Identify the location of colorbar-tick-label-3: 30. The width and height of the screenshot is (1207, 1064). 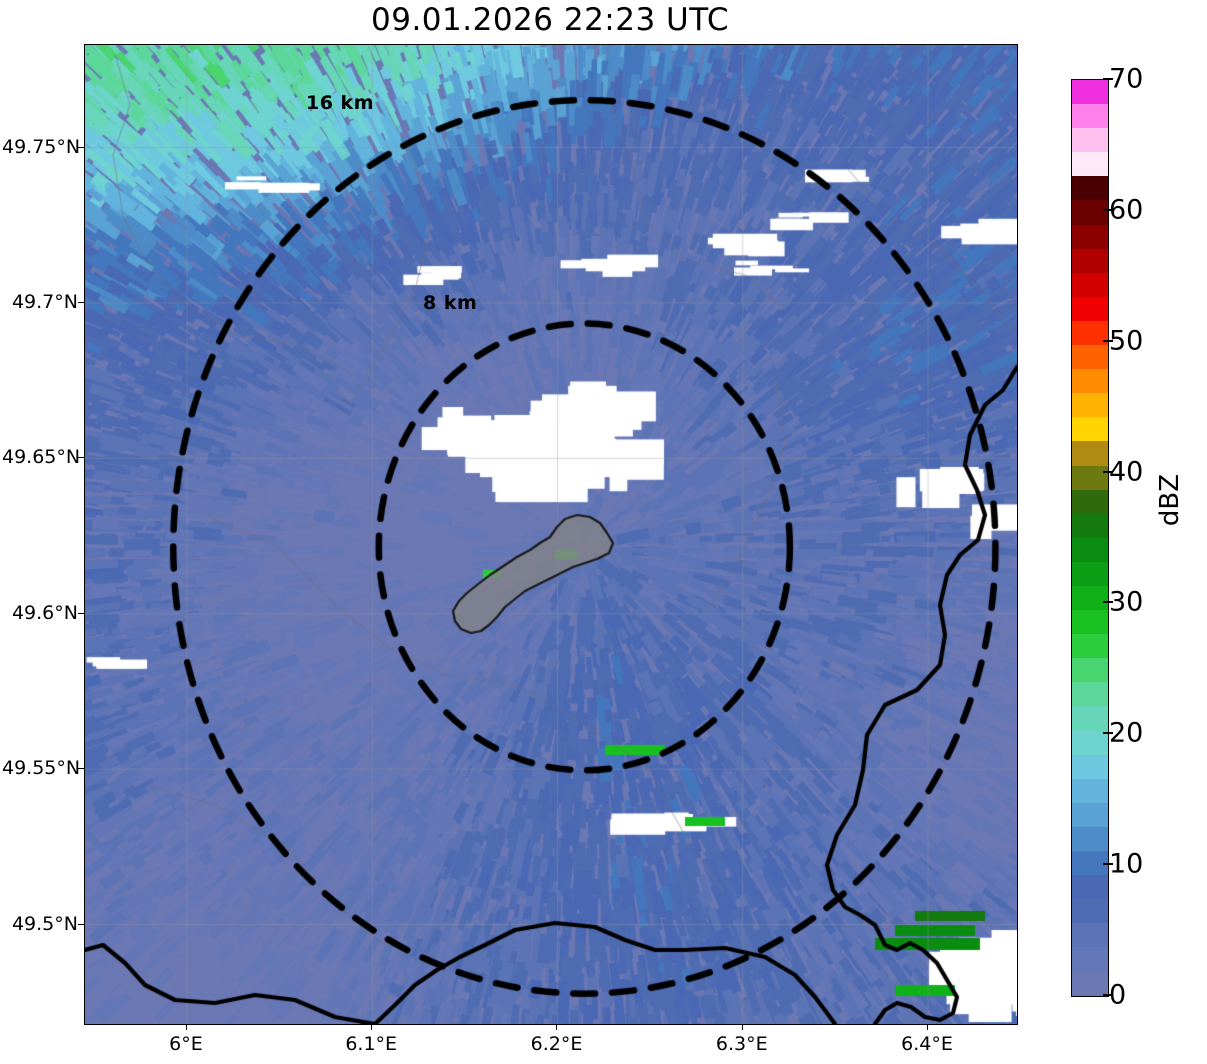
(1126, 602).